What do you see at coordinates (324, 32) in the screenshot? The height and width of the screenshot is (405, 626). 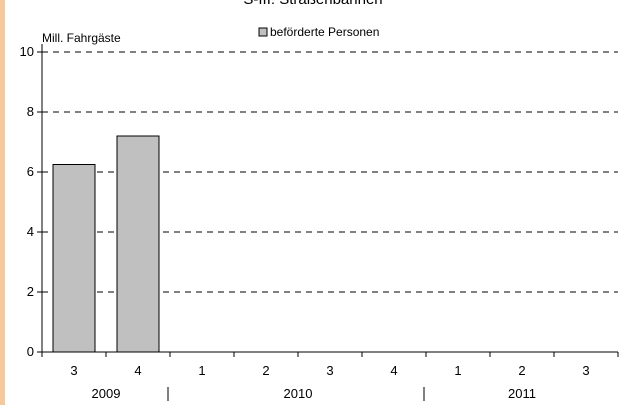 I see `legend-label: beförderte Personen` at bounding box center [324, 32].